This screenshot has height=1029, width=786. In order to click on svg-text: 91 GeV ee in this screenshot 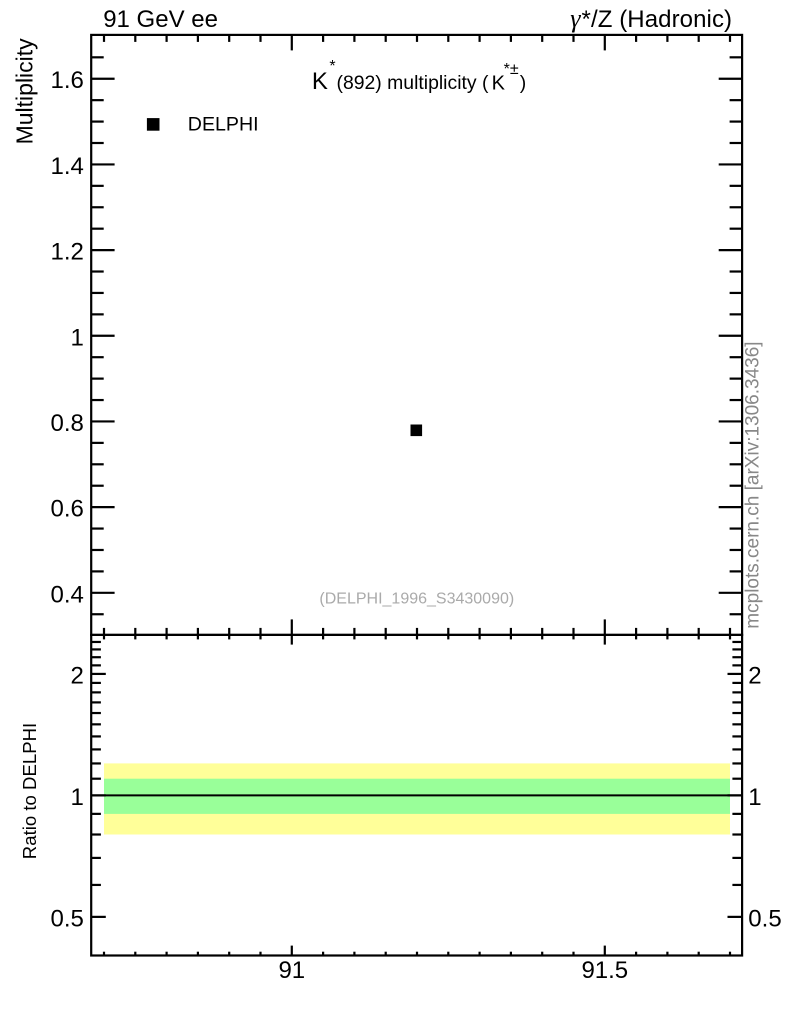, I will do `click(160, 19)`.